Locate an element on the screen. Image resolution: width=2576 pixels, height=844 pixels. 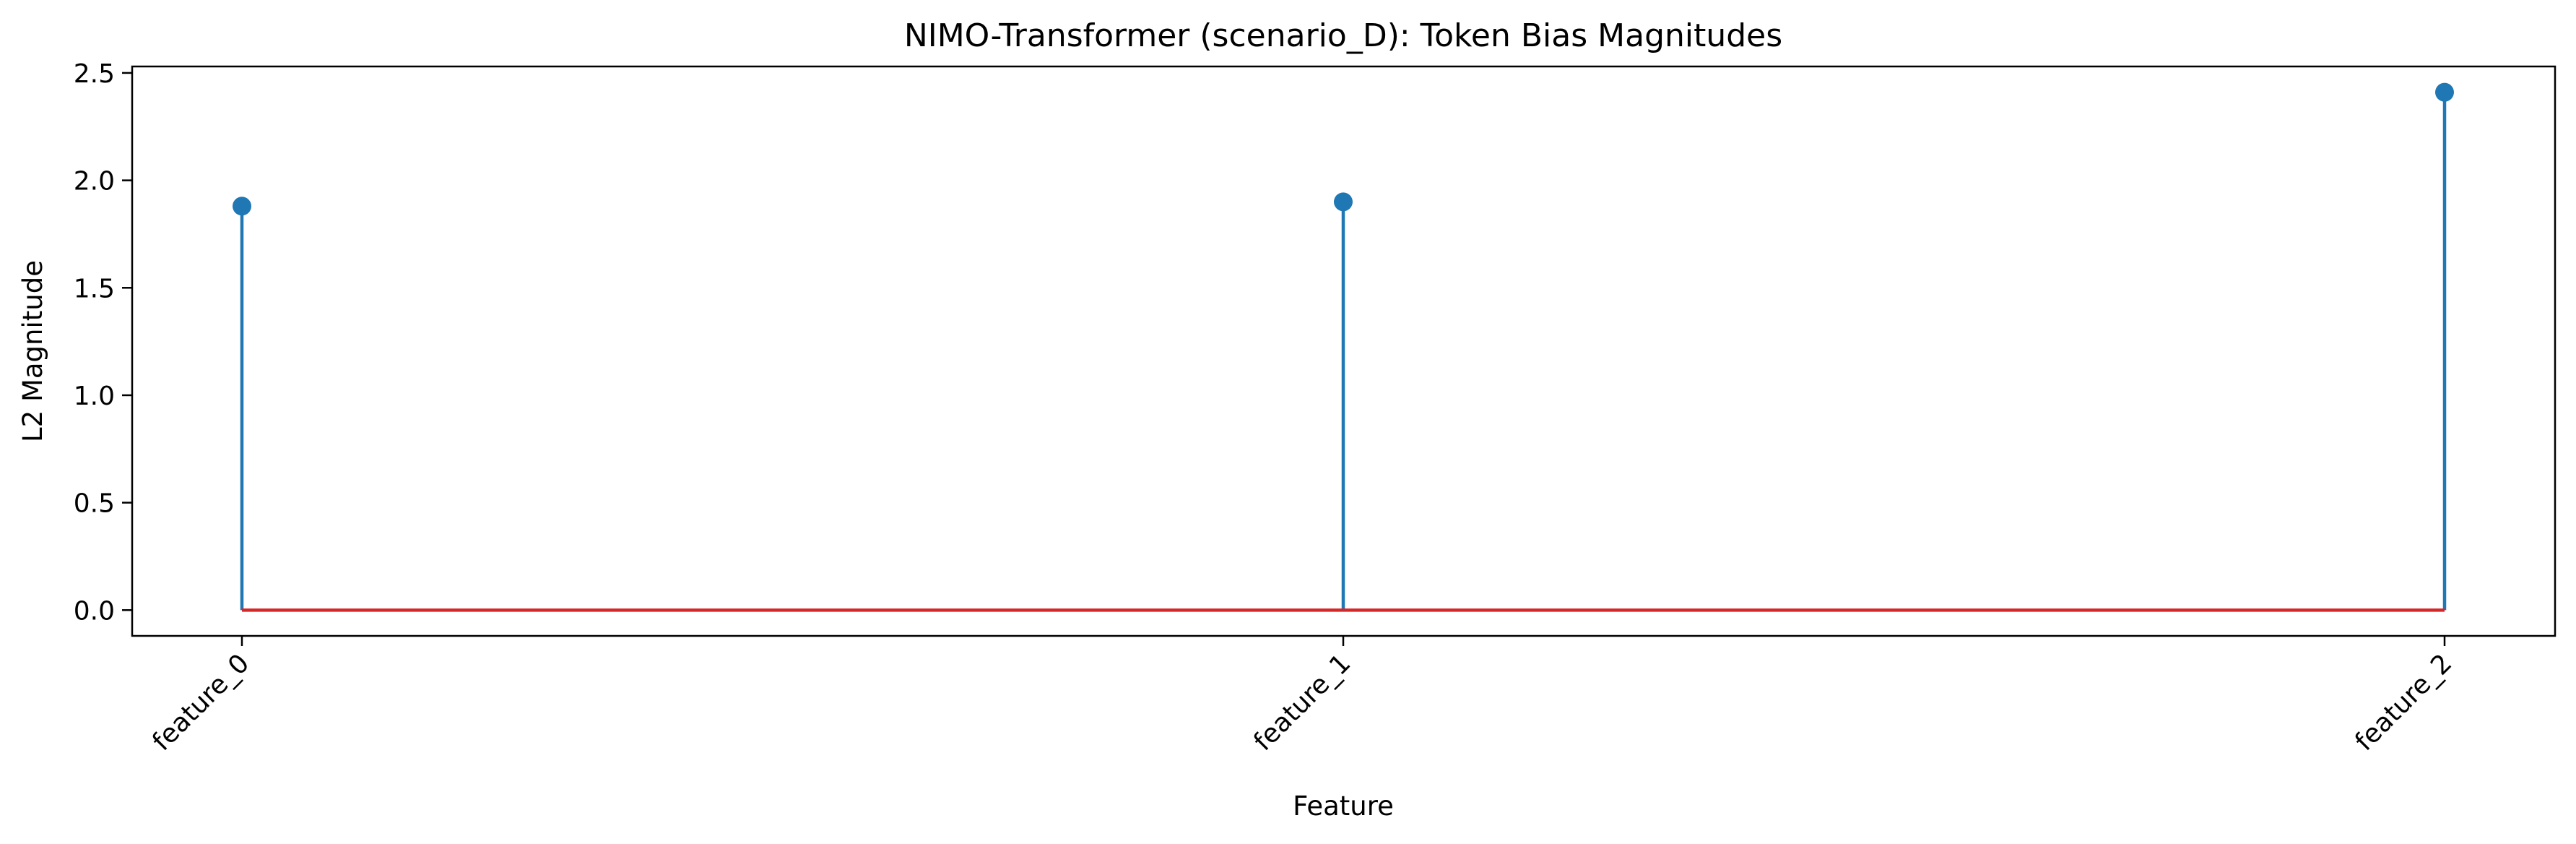
x-tick-label: feature_2 is located at coordinates (2404, 702).